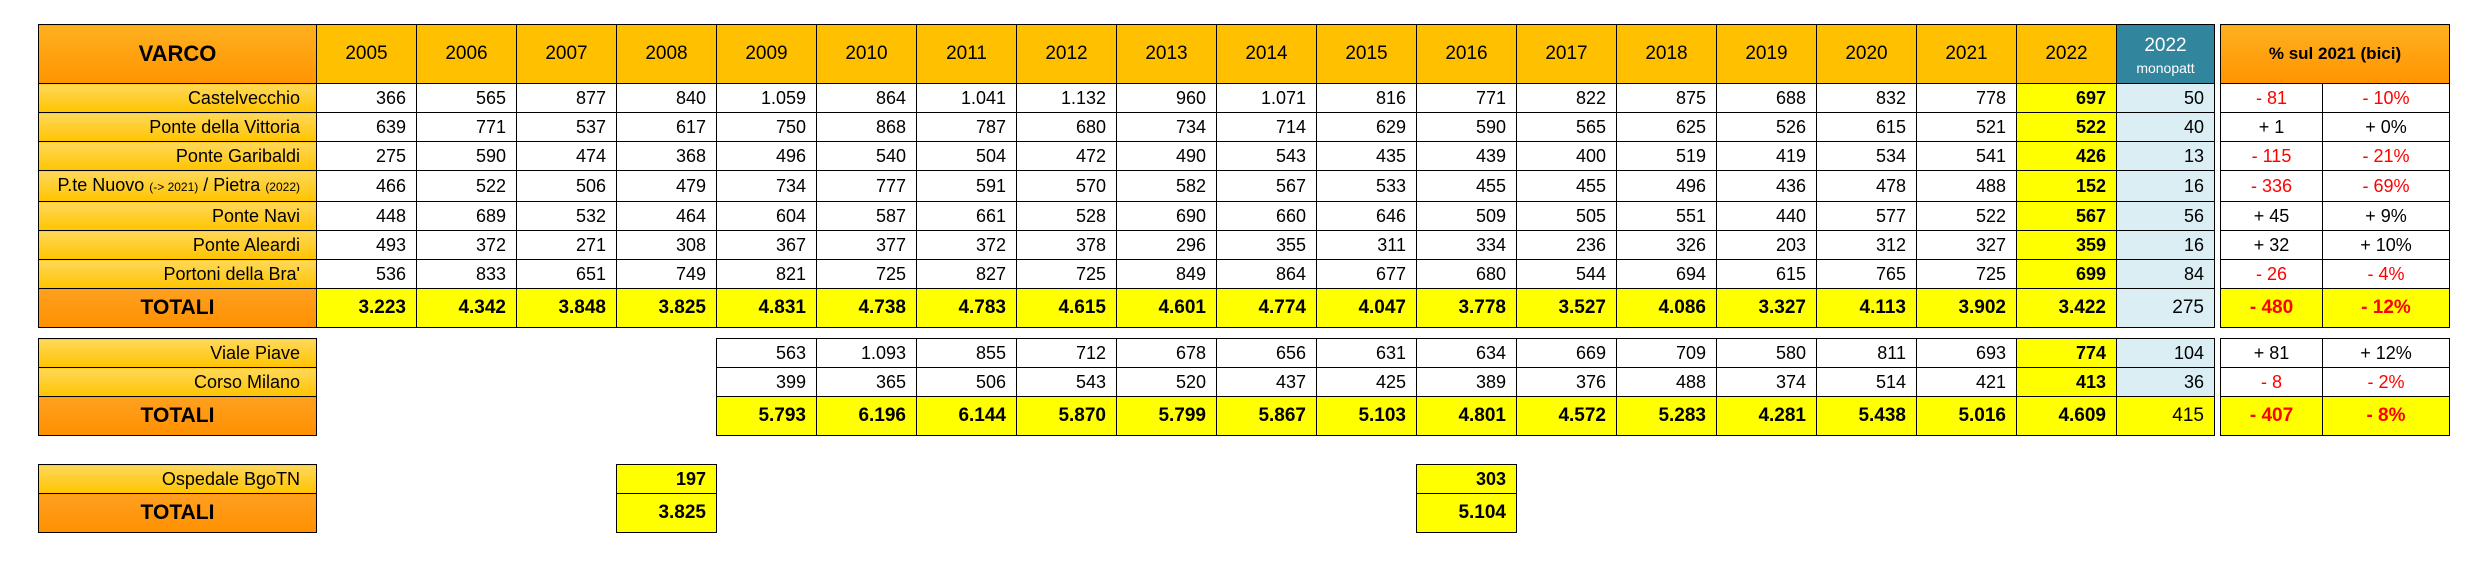 Image resolution: width=2489 pixels, height=566 pixels. What do you see at coordinates (2386, 186) in the screenshot?
I see `pct-cell: - 69%` at bounding box center [2386, 186].